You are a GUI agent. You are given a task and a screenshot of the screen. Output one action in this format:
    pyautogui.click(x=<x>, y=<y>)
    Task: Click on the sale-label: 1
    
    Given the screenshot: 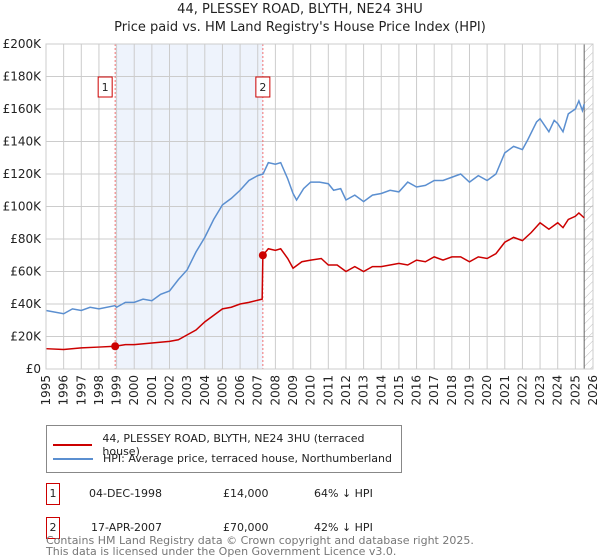 What is the action you would take?
    pyautogui.click(x=105, y=87)
    